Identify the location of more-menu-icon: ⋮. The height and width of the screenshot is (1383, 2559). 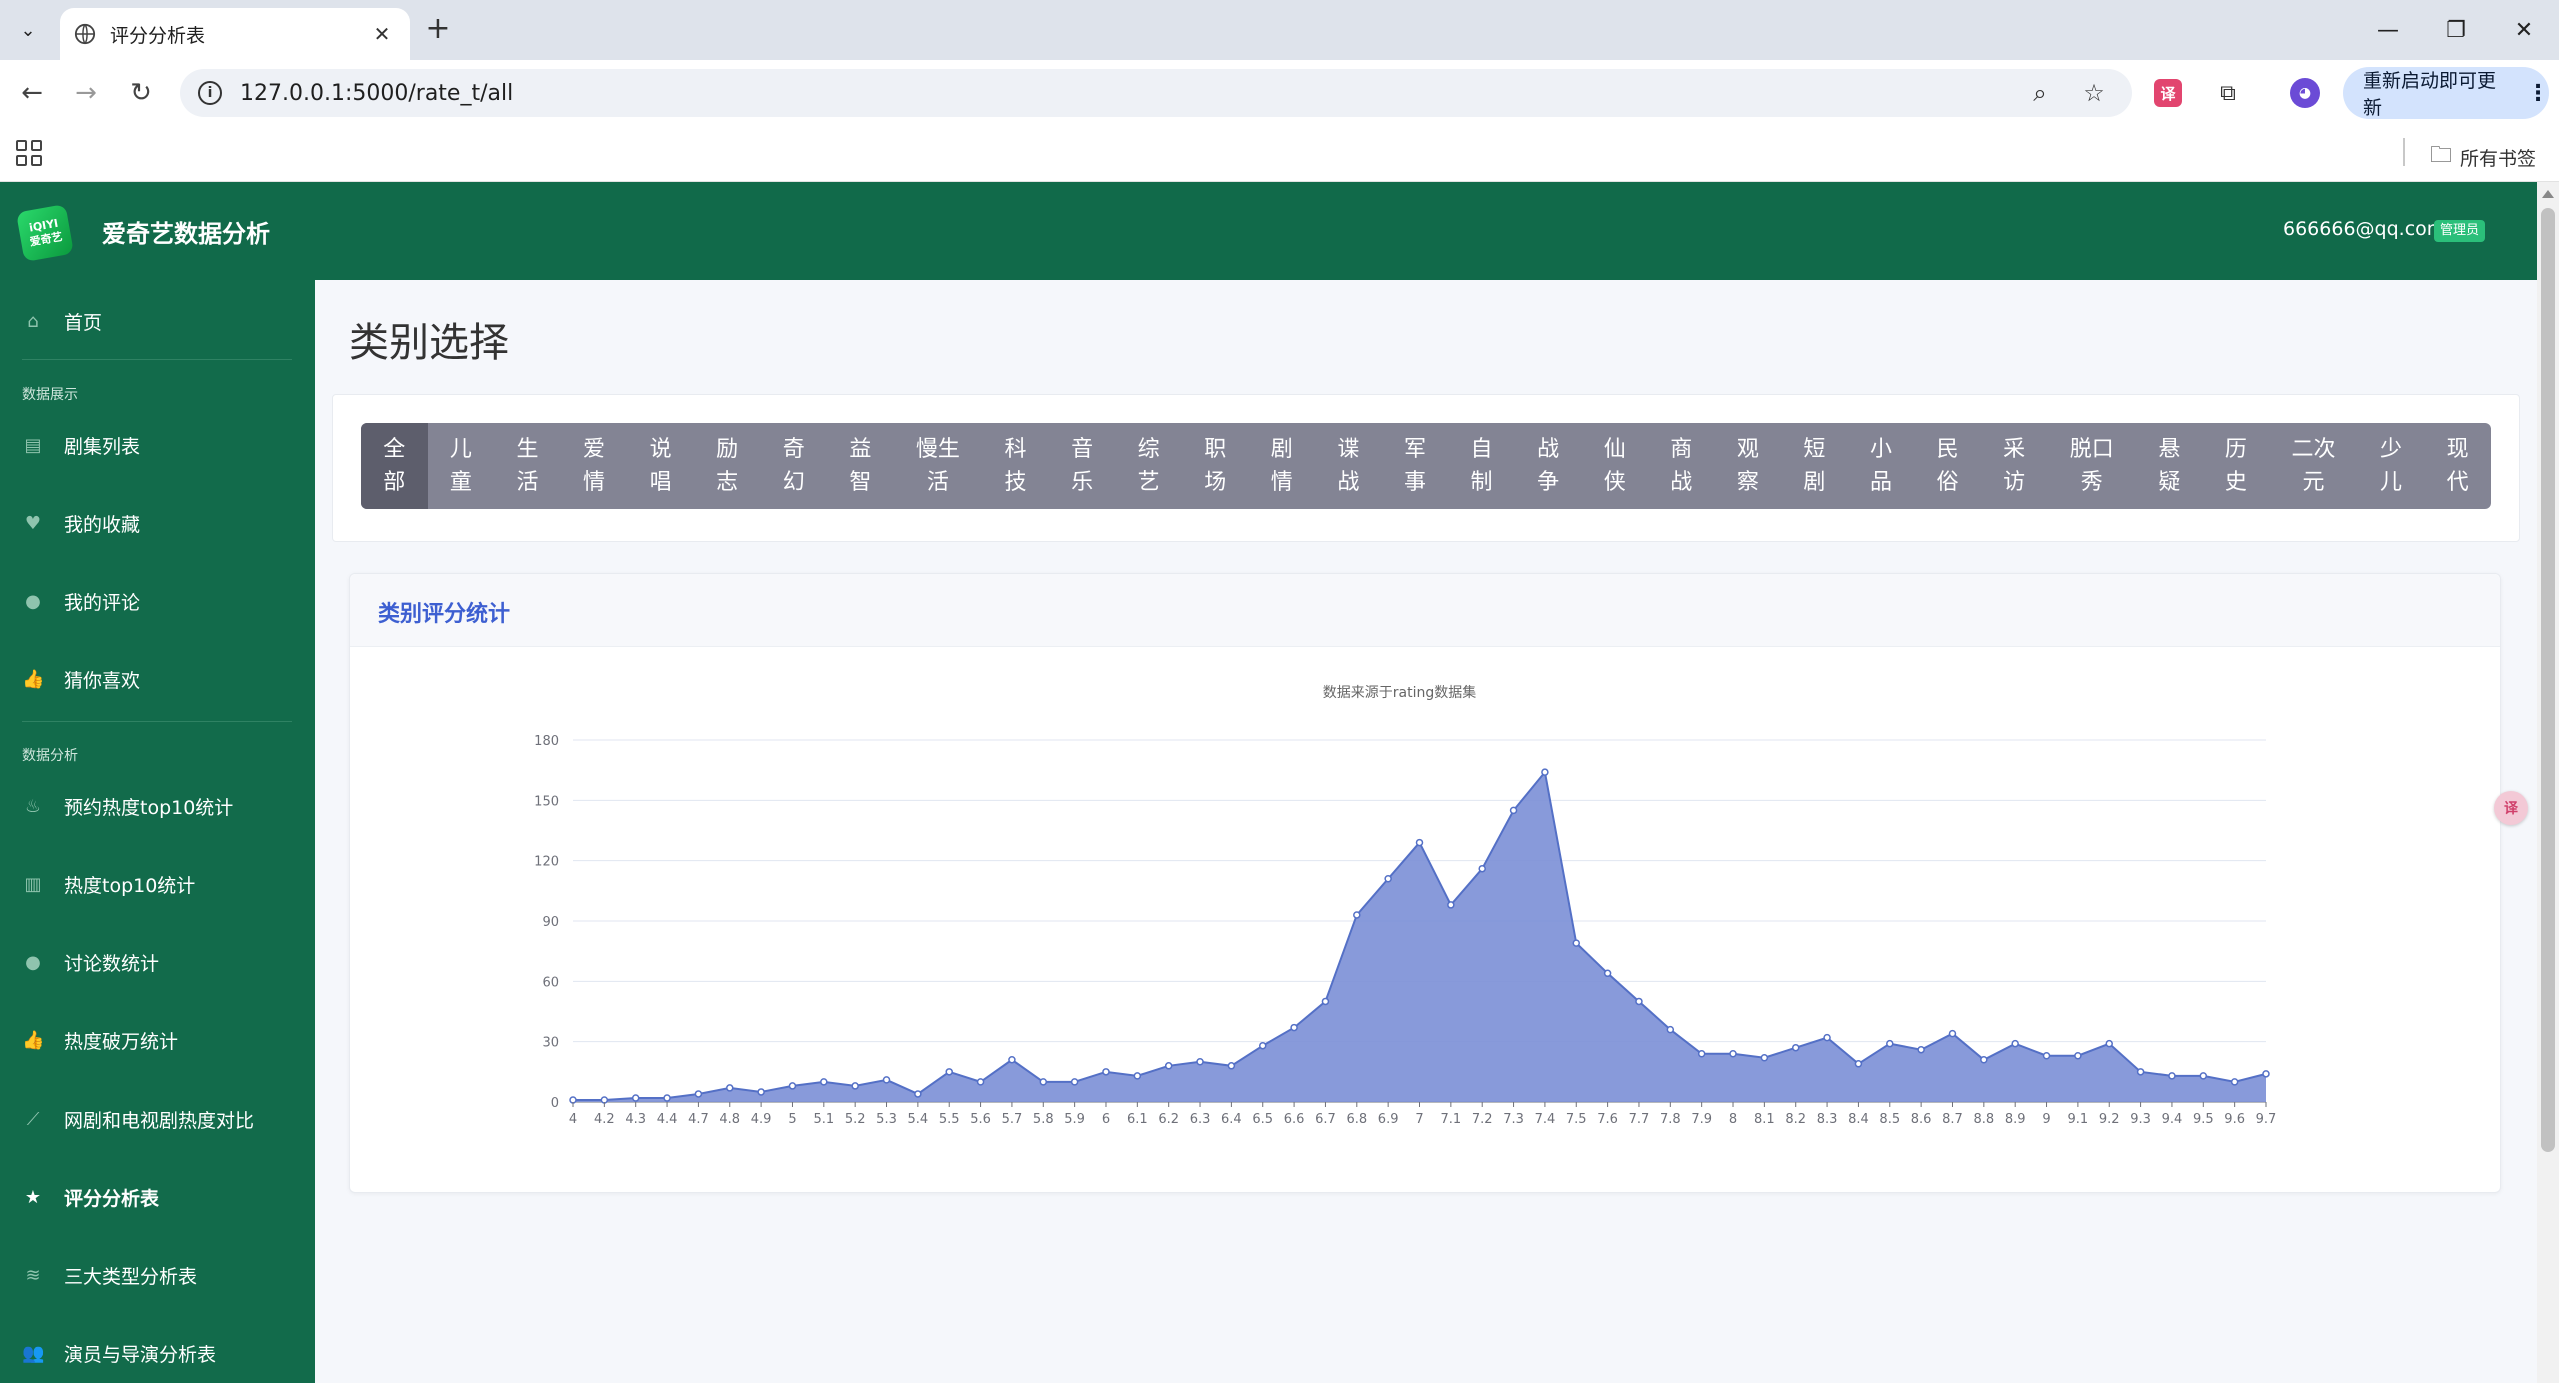
(2538, 93).